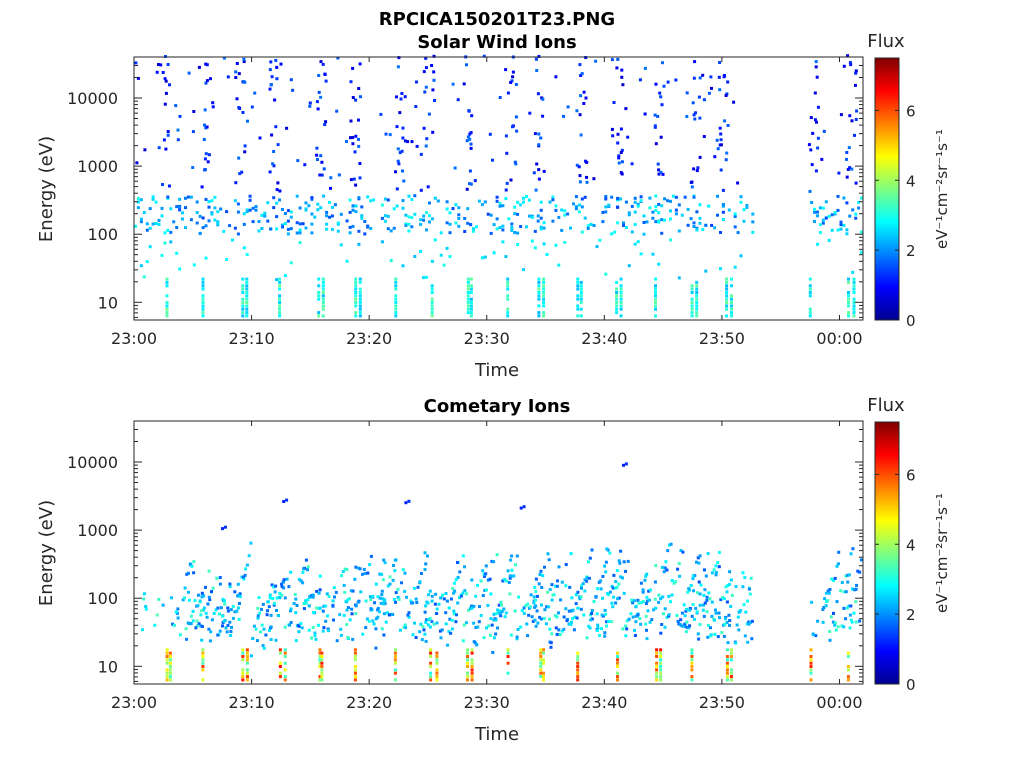 This screenshot has height=768, width=1024. Describe the element at coordinates (722, 338) in the screenshot. I see `x-tick-label: 23:50` at that location.